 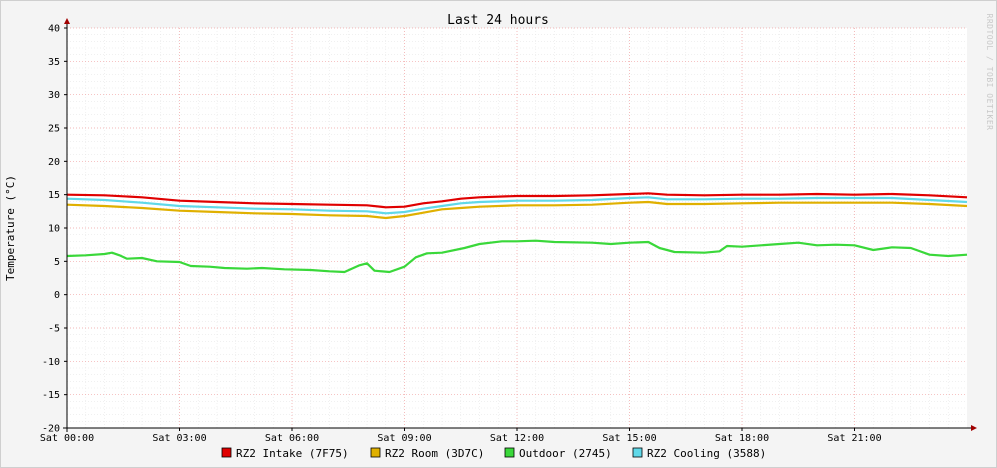 I want to click on x-tick-label: Sat 03:00, so click(x=179, y=438).